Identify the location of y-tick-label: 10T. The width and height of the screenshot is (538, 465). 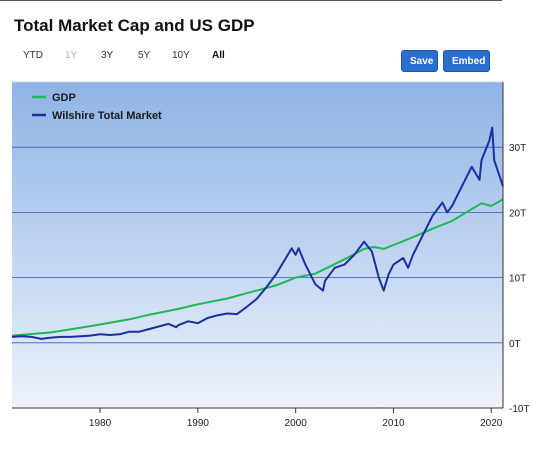
(517, 279).